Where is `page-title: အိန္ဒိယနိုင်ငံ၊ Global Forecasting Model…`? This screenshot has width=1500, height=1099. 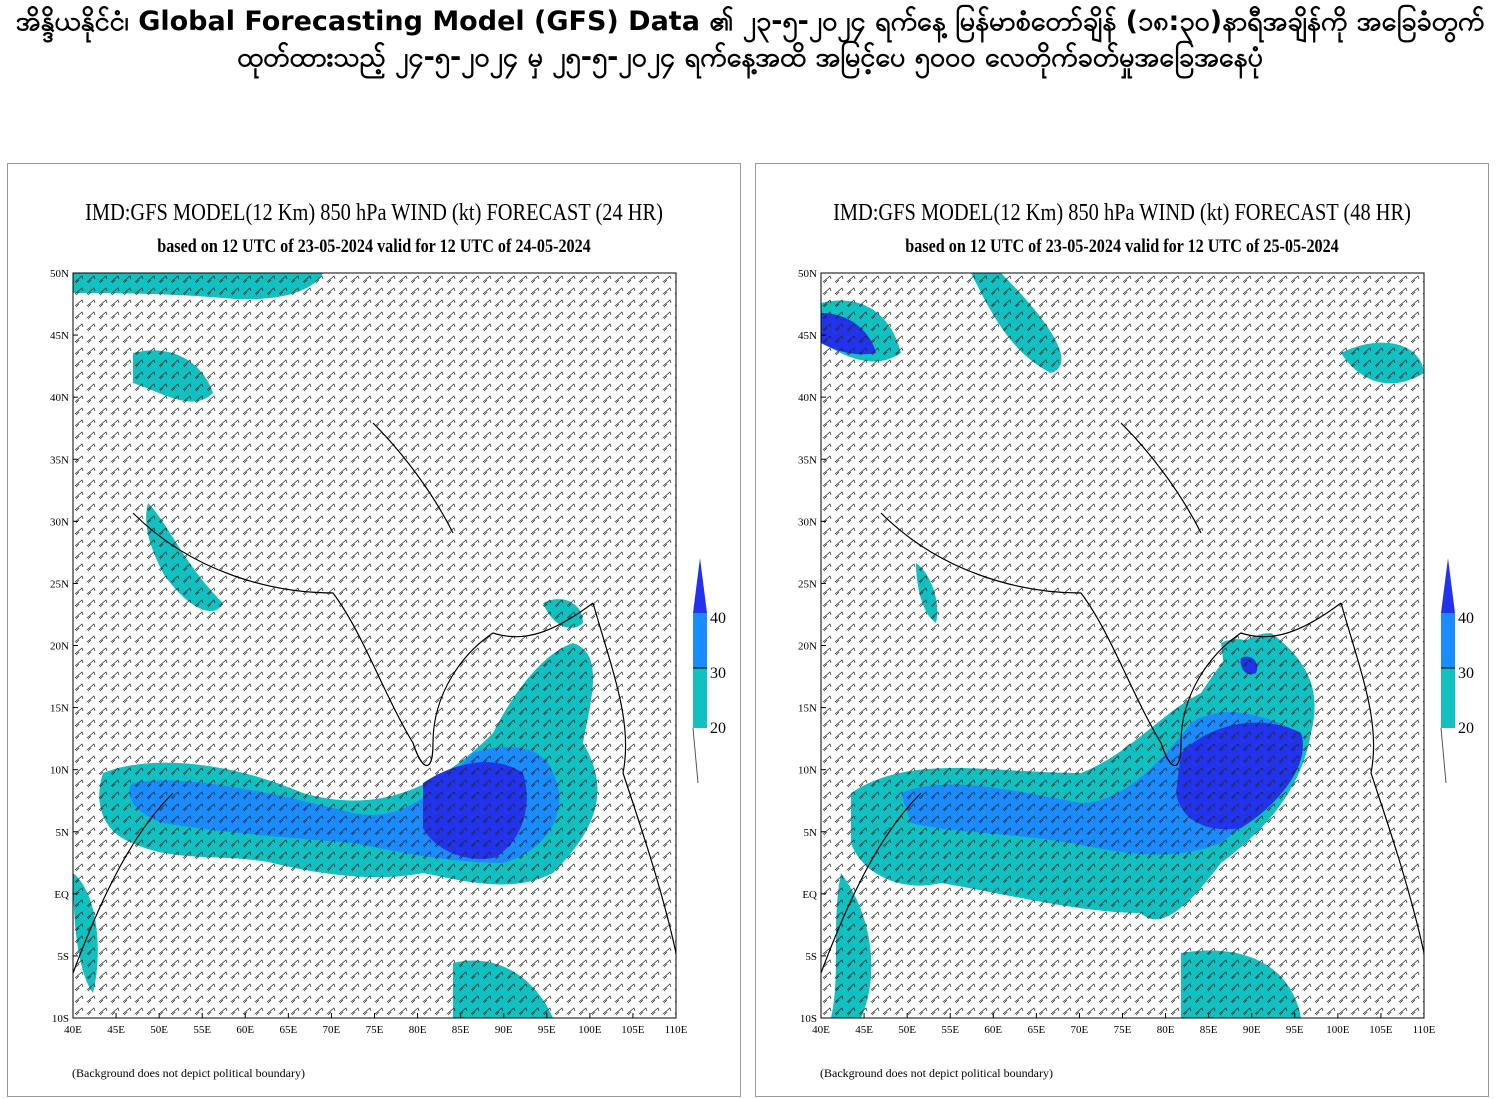
page-title: အိန္ဒိယနိုင်ငံ၊ Global Forecasting Model… is located at coordinates (750, 39).